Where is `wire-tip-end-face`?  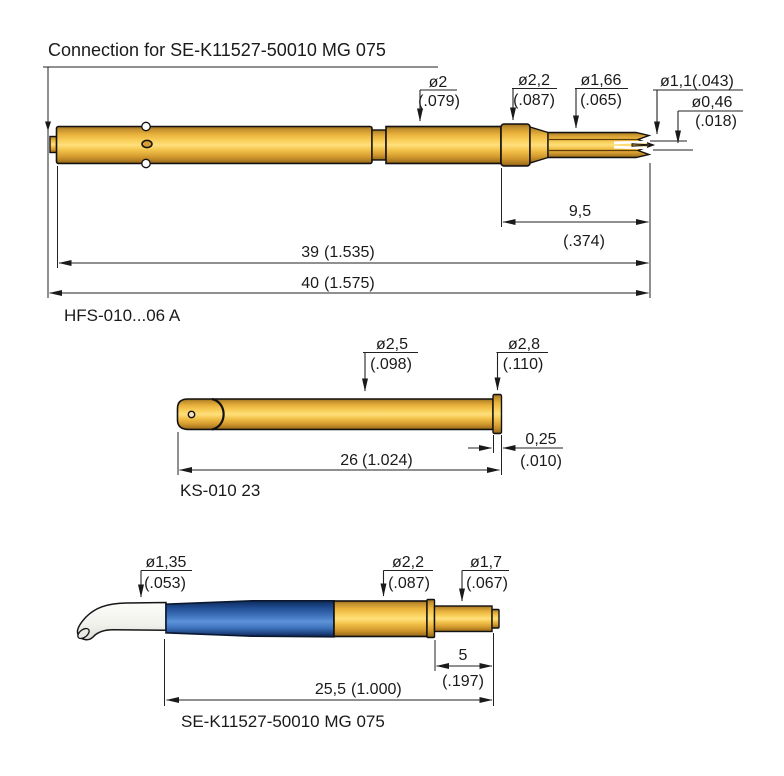 wire-tip-end-face is located at coordinates (83, 633).